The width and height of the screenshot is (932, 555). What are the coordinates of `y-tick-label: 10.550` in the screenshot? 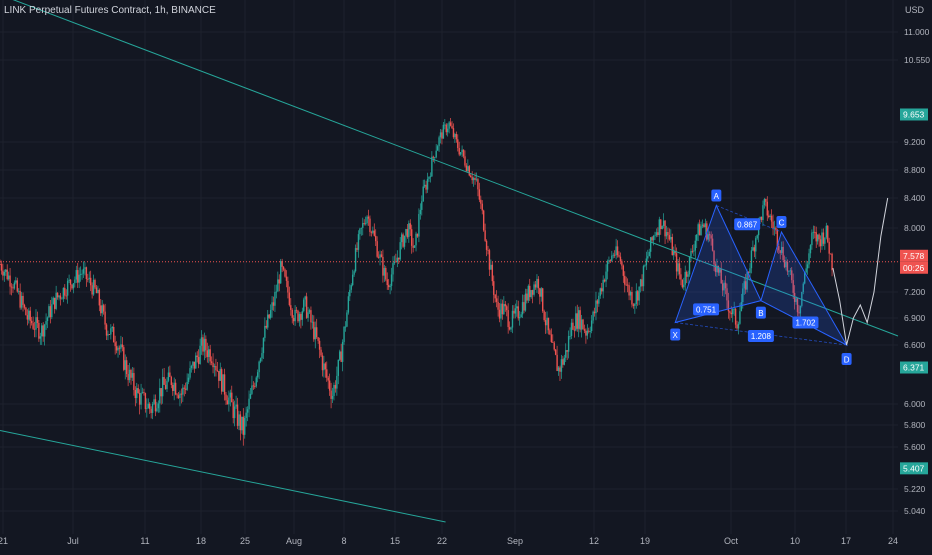 It's located at (917, 60).